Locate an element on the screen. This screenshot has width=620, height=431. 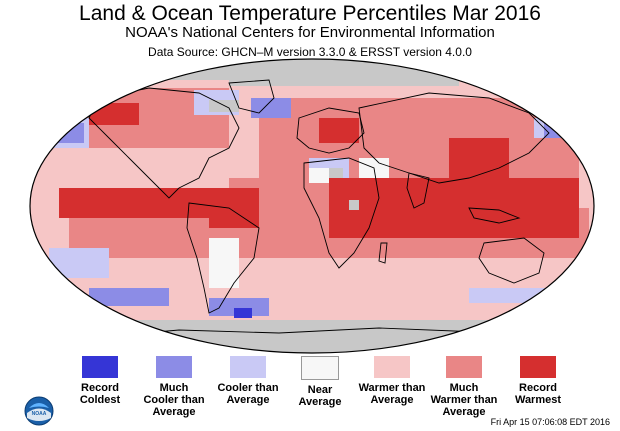
noaa-logo: NOAA is located at coordinates (39, 411).